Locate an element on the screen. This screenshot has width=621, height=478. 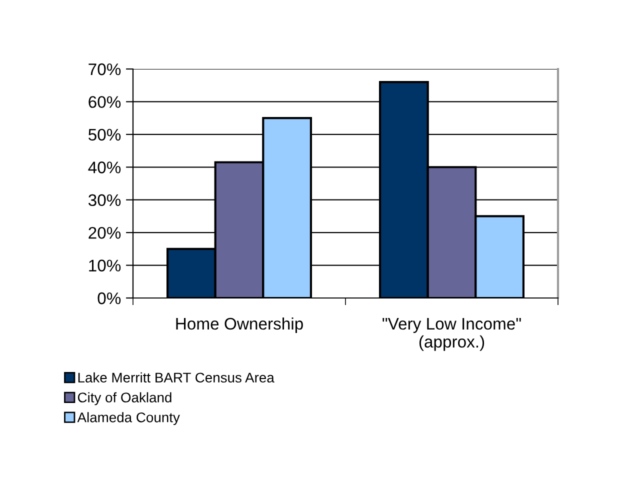
y-tick-label: 10% is located at coordinates (105, 266).